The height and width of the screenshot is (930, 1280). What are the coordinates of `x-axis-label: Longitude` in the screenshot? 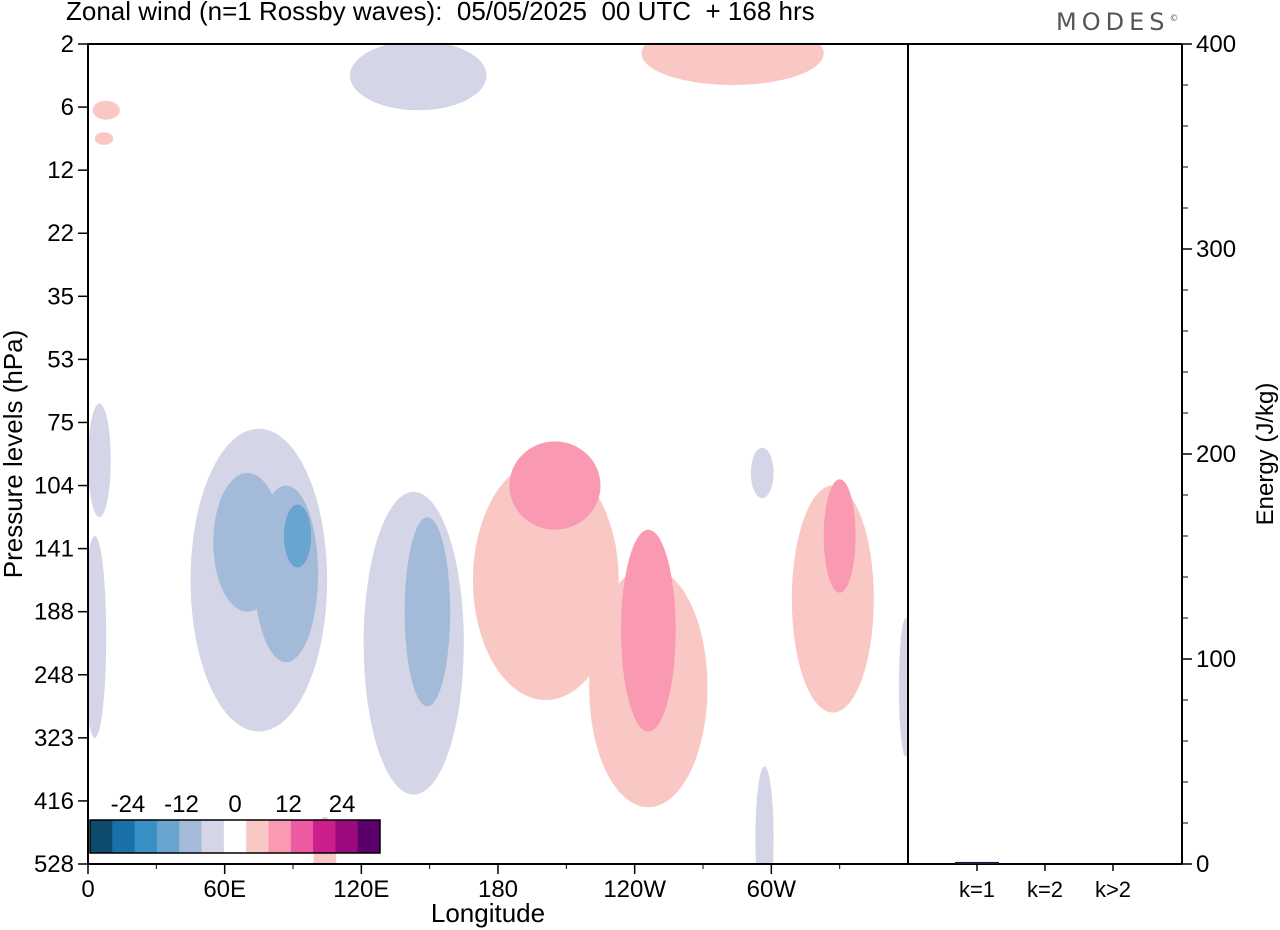 It's located at (488, 913).